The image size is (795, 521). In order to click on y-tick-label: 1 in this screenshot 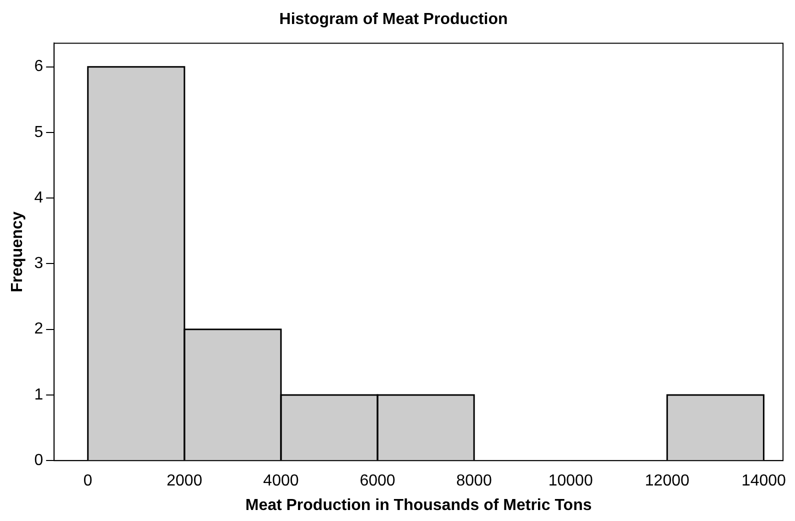, I will do `click(39, 395)`.